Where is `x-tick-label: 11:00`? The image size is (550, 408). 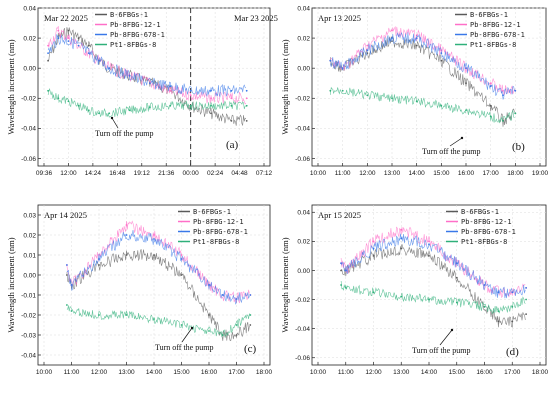 x-tick-label: 11:00 is located at coordinates (346, 372).